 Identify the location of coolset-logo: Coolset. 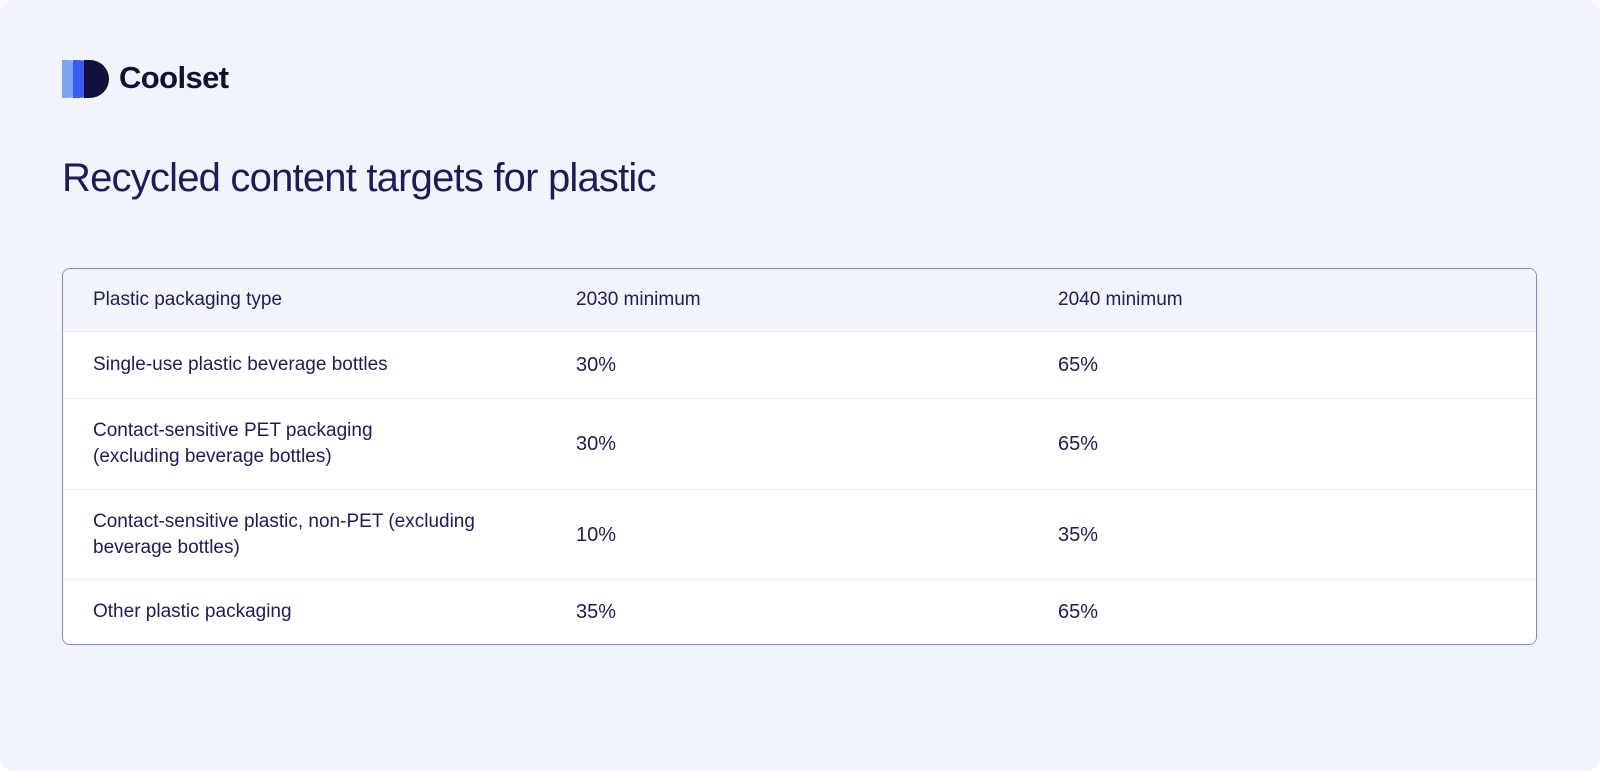
(145, 79).